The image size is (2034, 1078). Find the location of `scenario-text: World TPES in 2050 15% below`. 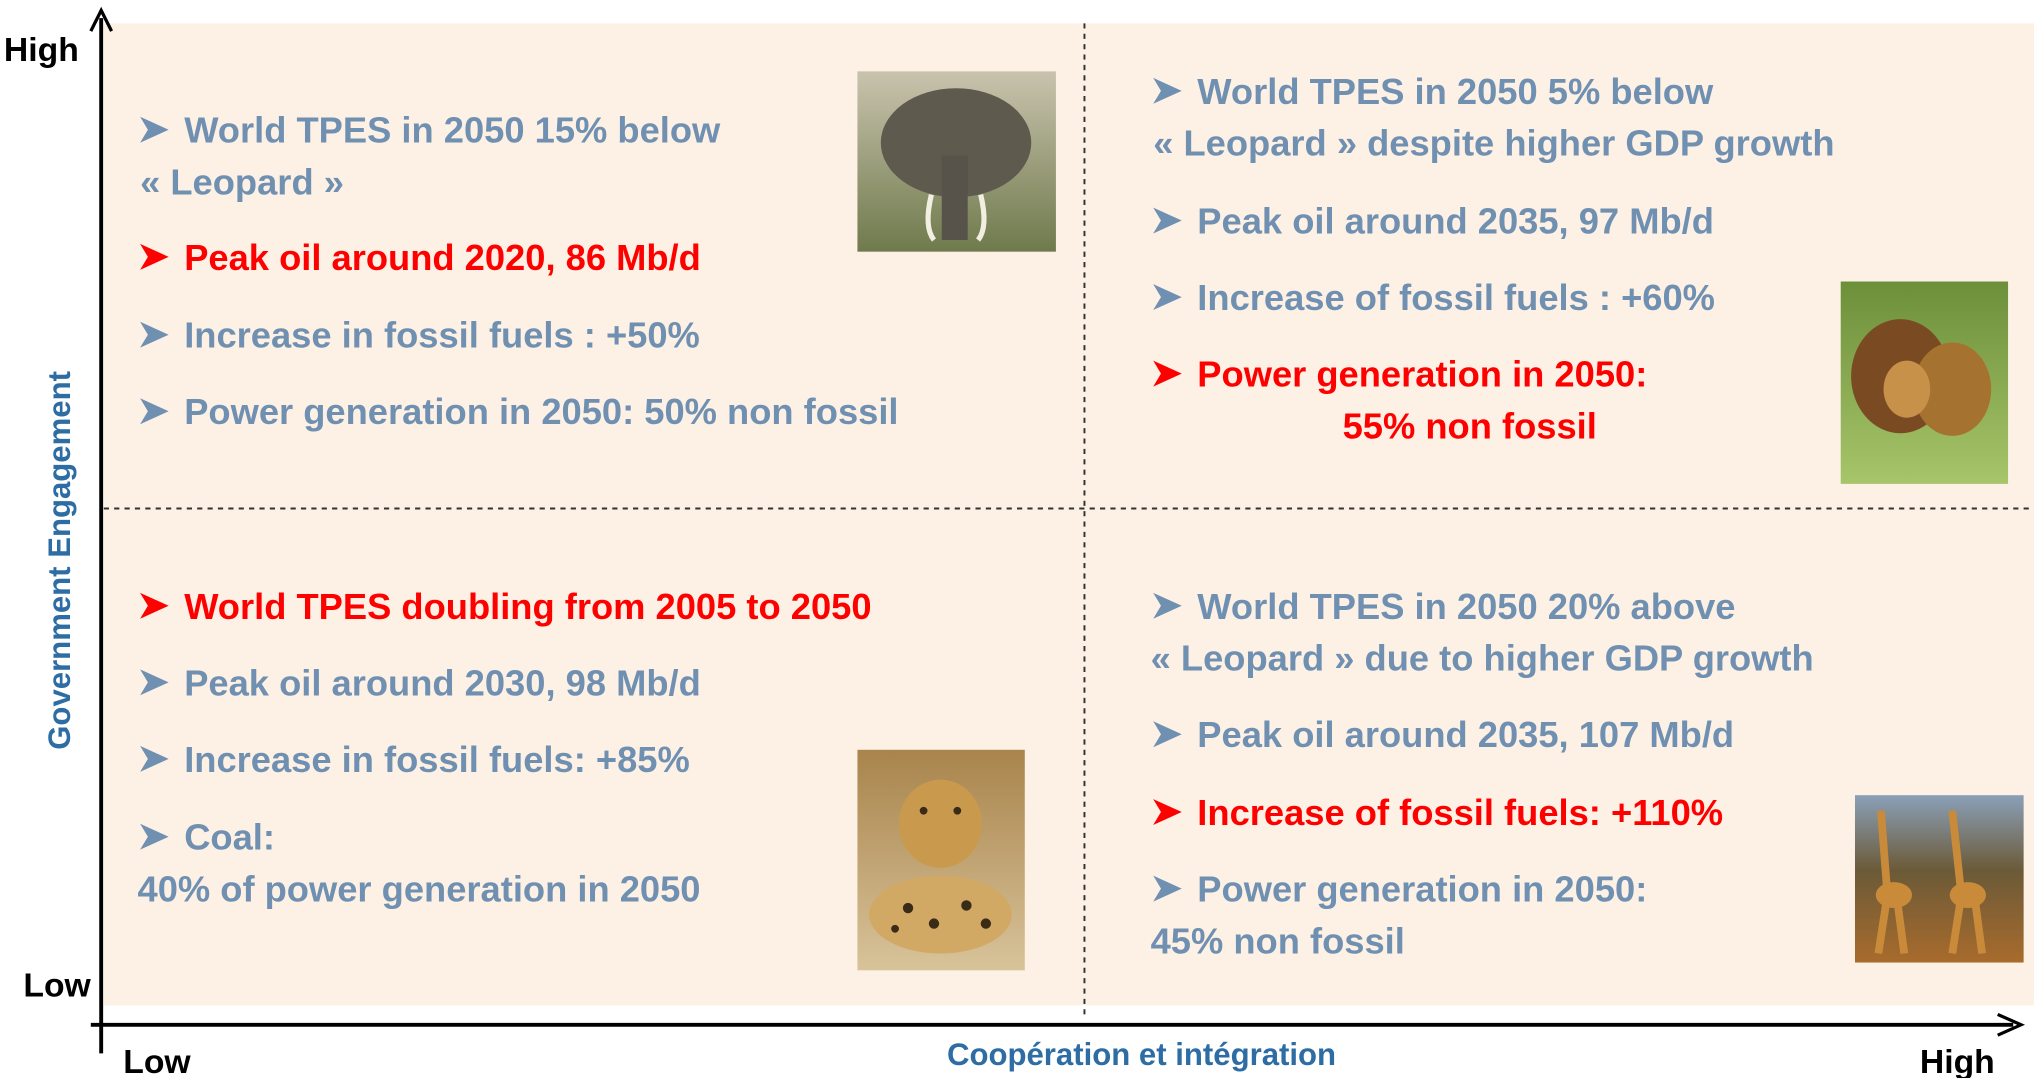

scenario-text: World TPES in 2050 15% below is located at coordinates (452, 130).